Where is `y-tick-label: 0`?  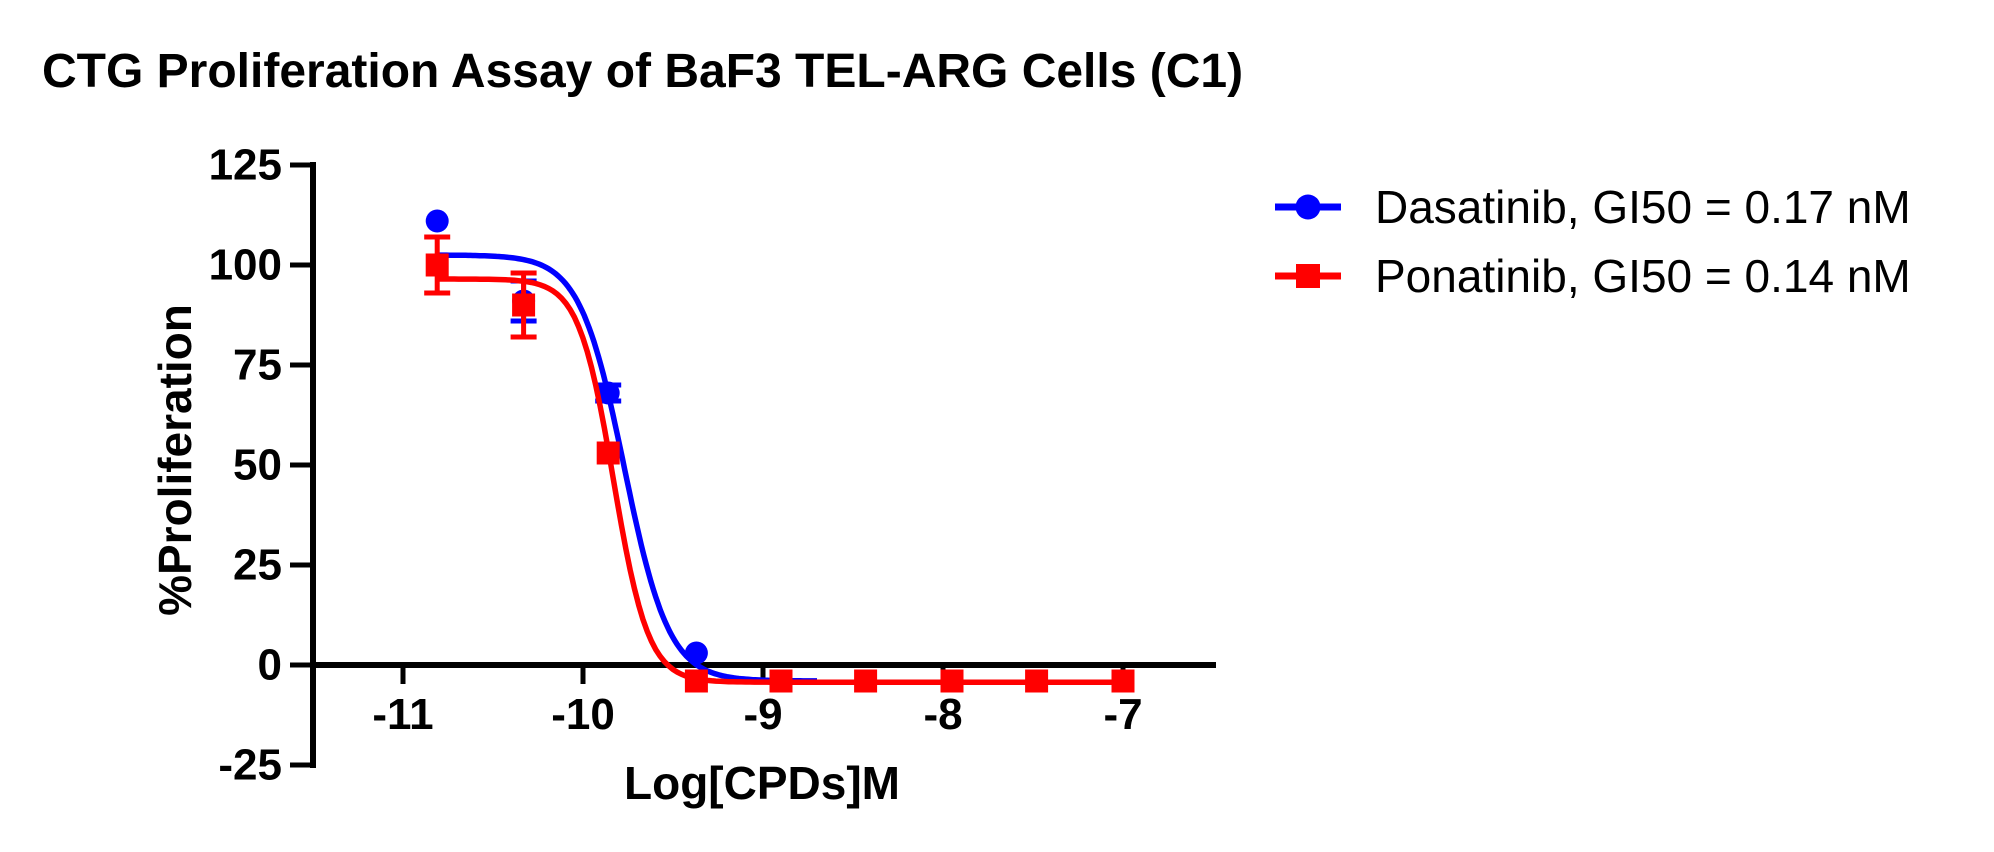 y-tick-label: 0 is located at coordinates (270, 665).